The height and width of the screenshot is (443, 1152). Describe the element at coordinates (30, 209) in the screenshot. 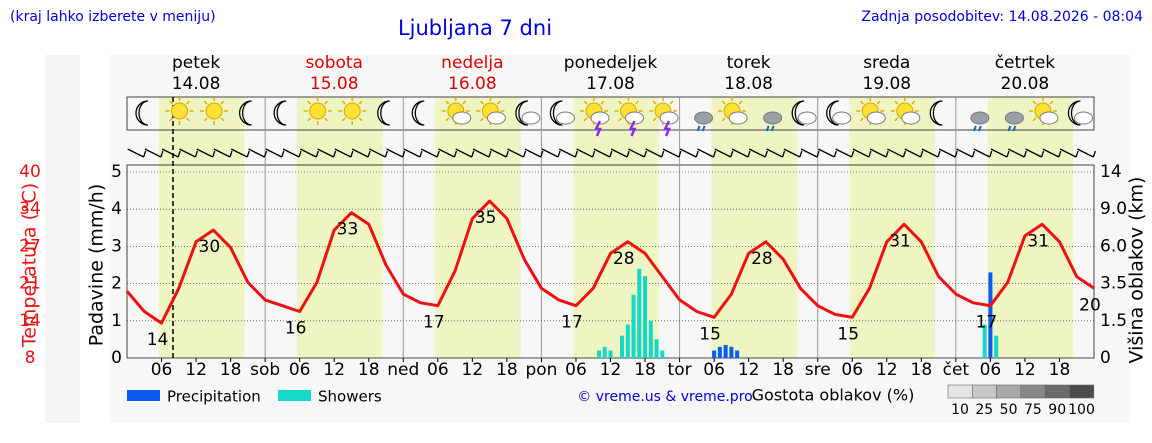

I see `temp-tick-label: 34` at that location.